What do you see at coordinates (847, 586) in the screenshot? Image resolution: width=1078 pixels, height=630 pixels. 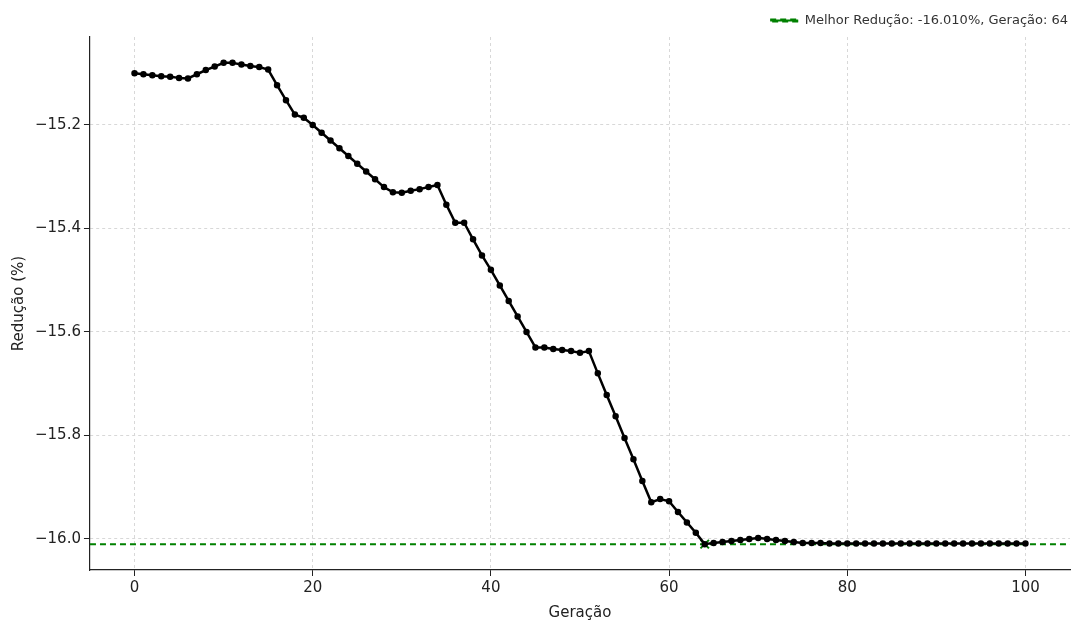 I see `x-tick-label: 80` at bounding box center [847, 586].